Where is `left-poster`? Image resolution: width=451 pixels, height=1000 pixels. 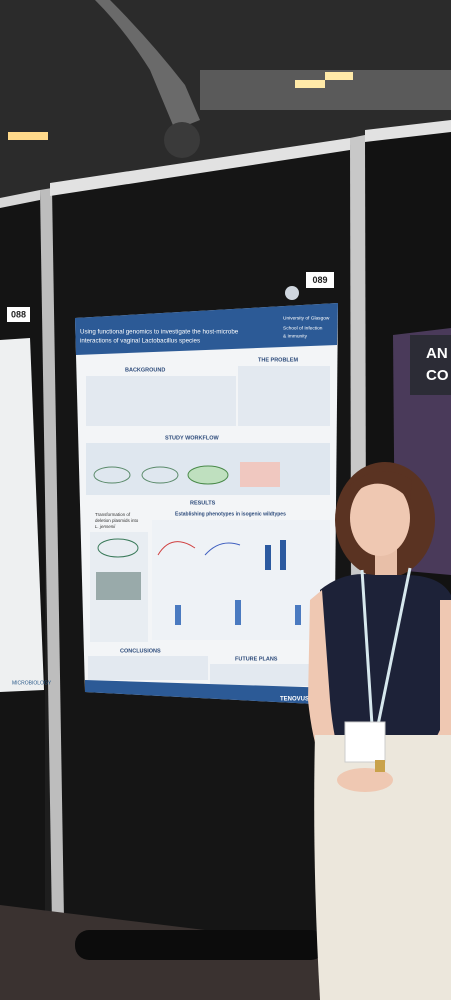
left-poster is located at coordinates (22, 515).